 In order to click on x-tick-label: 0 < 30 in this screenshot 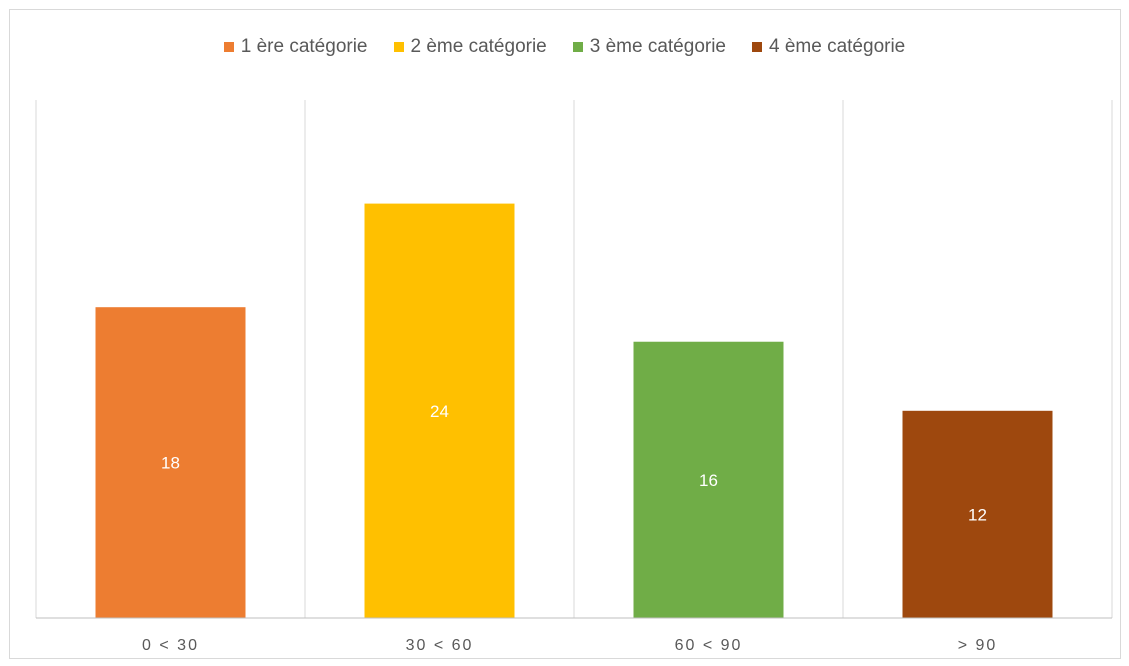, I will do `click(170, 645)`.